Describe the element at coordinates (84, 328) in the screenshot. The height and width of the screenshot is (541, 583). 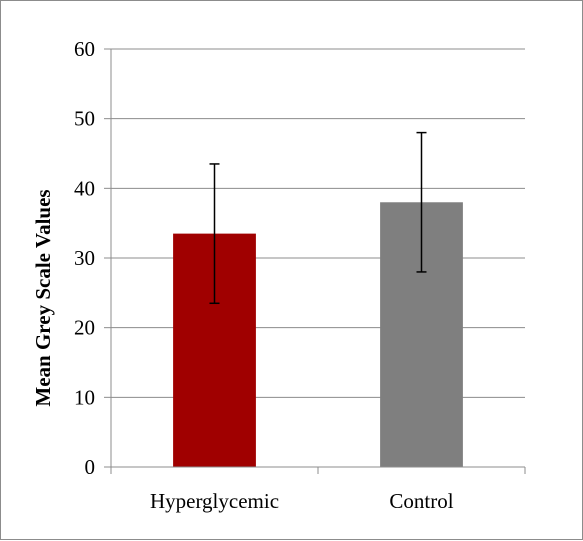
I see `y-tick-label: 20` at that location.